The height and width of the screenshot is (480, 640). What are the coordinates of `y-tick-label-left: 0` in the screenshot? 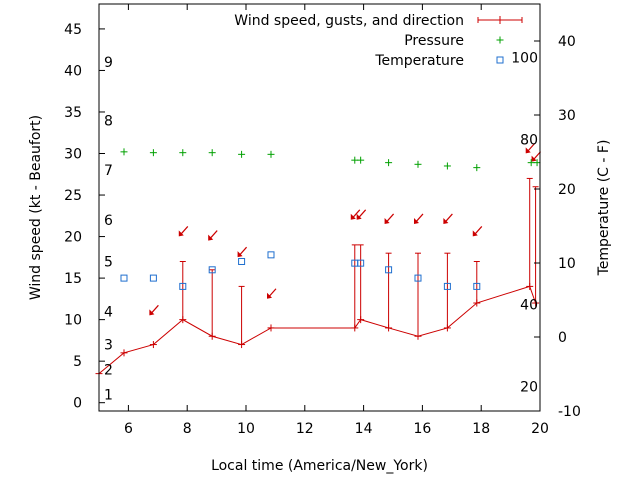 It's located at (77, 404).